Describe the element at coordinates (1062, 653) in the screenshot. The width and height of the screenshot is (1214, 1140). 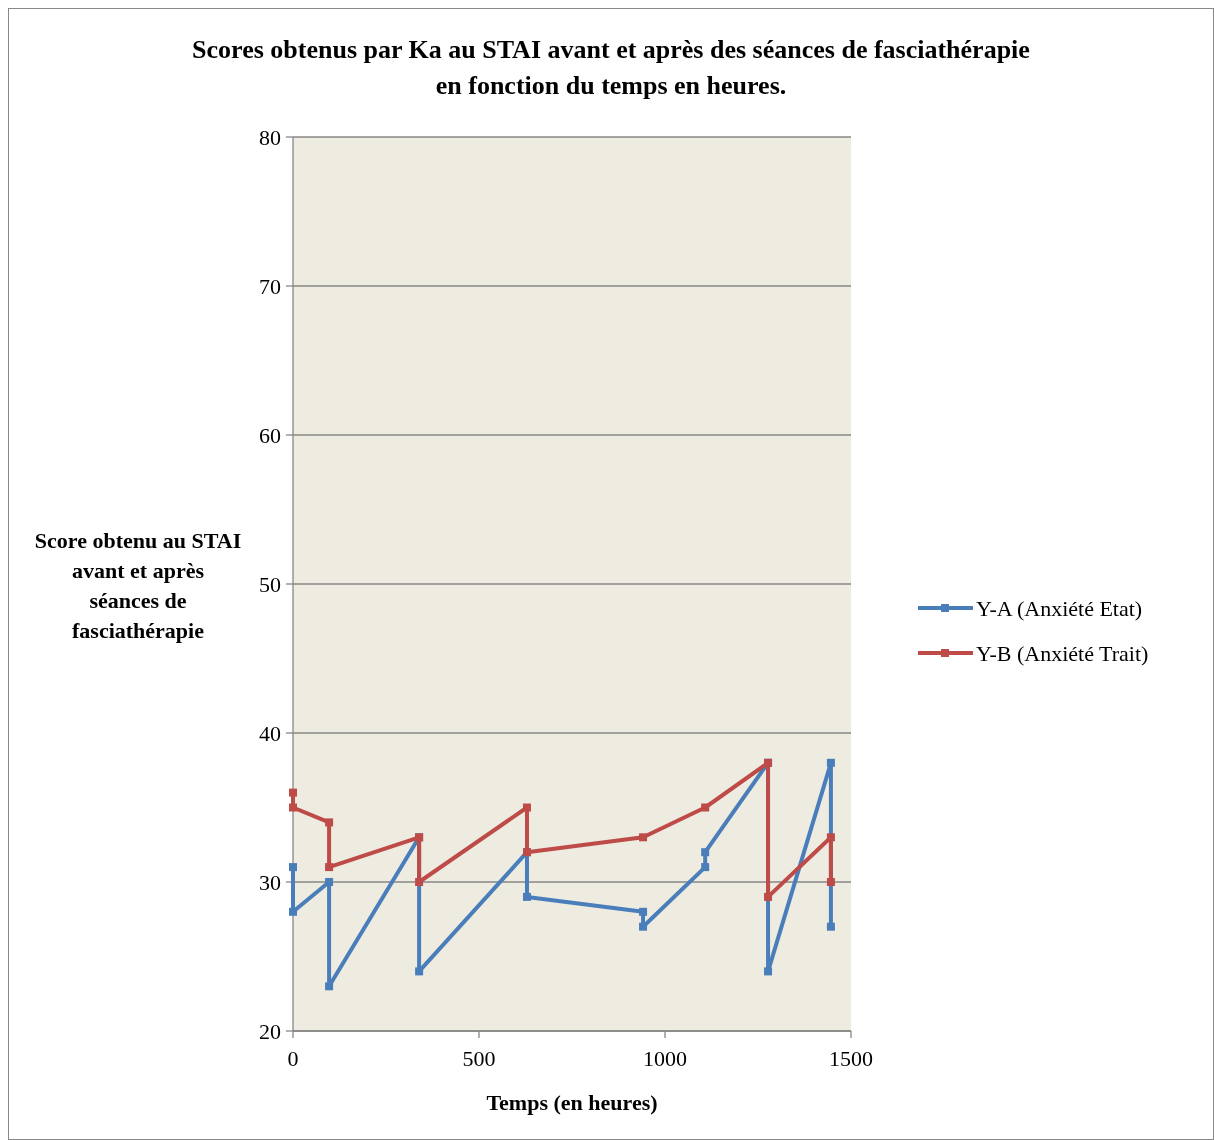
I see `legend-label: Y-B (Anxiété Trait)` at that location.